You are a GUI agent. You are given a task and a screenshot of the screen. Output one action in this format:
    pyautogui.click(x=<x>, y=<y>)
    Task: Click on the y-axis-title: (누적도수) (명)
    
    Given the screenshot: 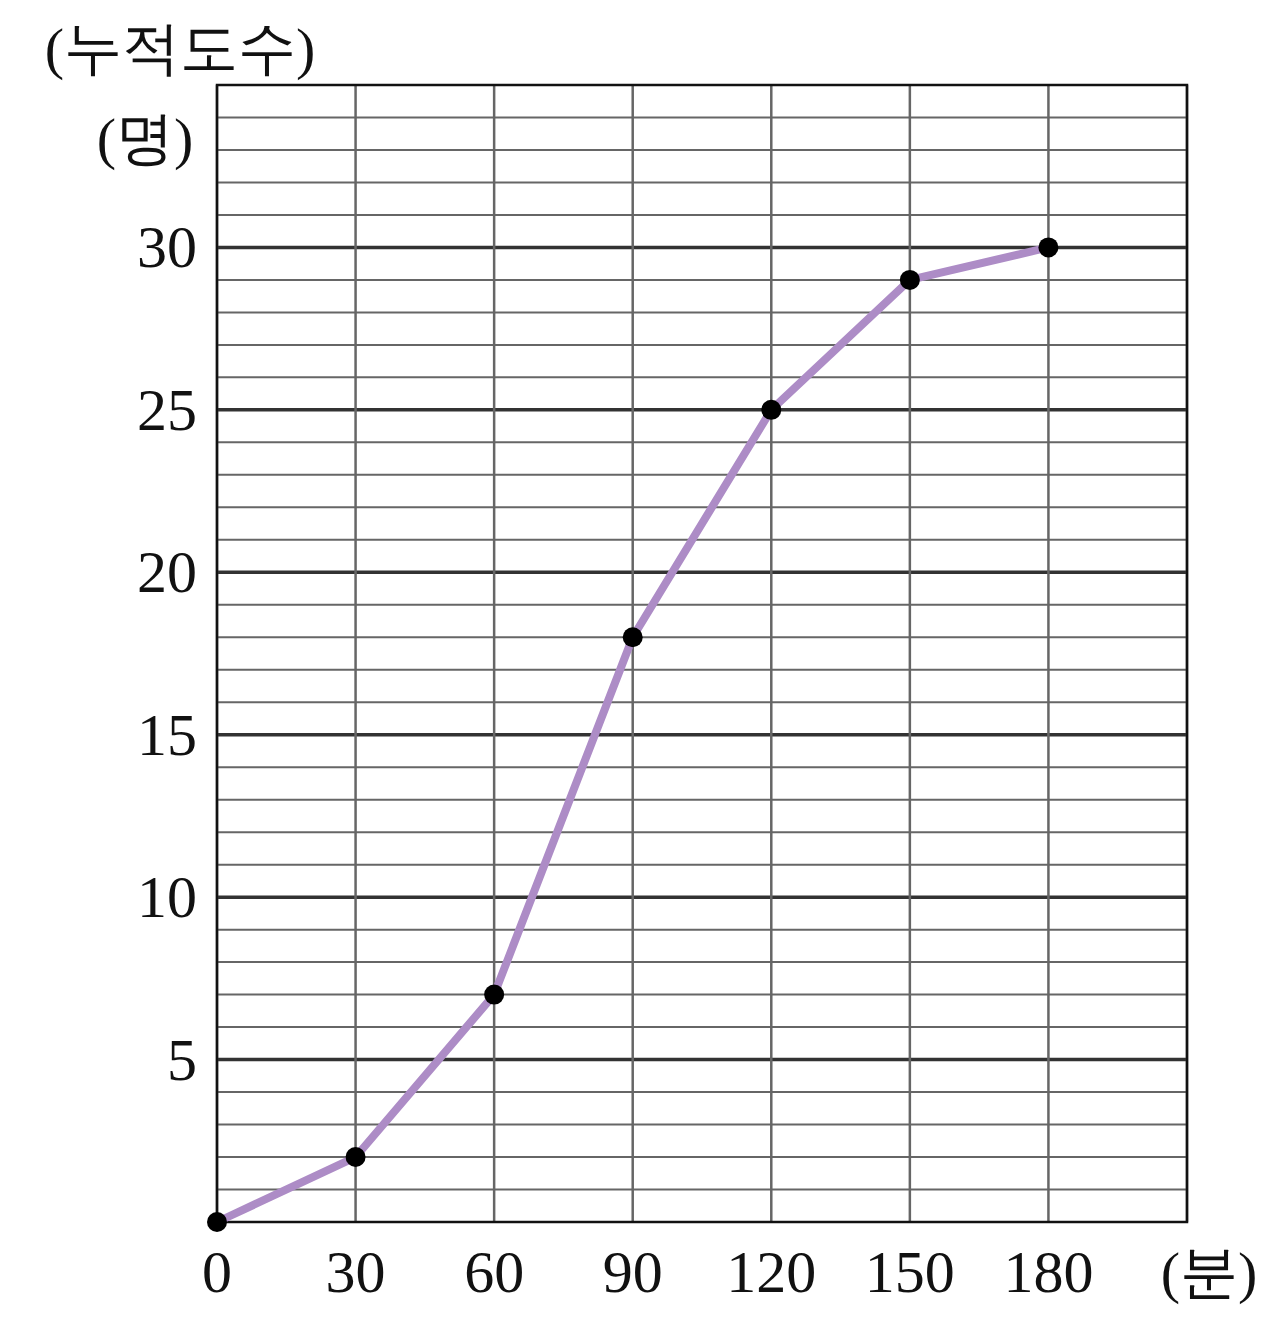 What is the action you would take?
    pyautogui.click(x=180, y=93)
    